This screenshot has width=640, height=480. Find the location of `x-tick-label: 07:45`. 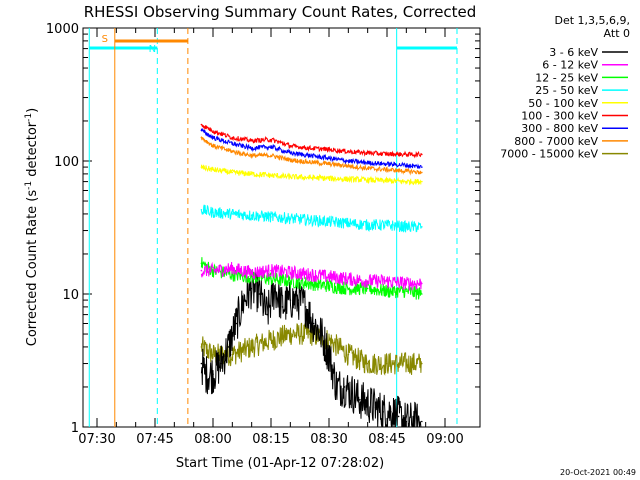

x-tick-label: 07:45 is located at coordinates (154, 439).